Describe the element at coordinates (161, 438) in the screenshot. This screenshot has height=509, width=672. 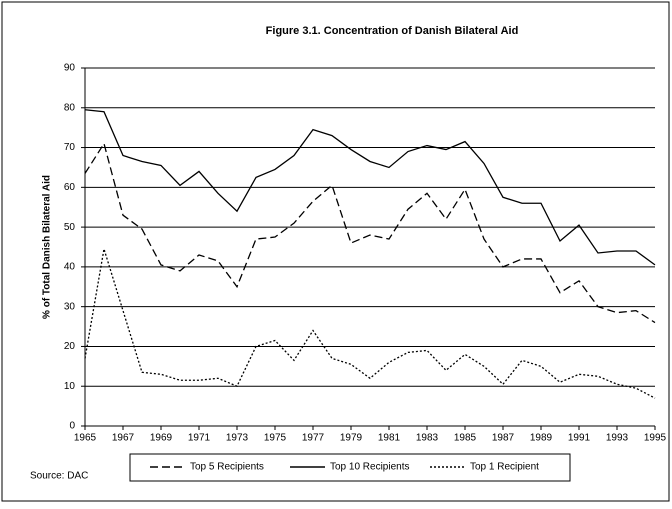
I see `x-tick-label: 1969` at that location.